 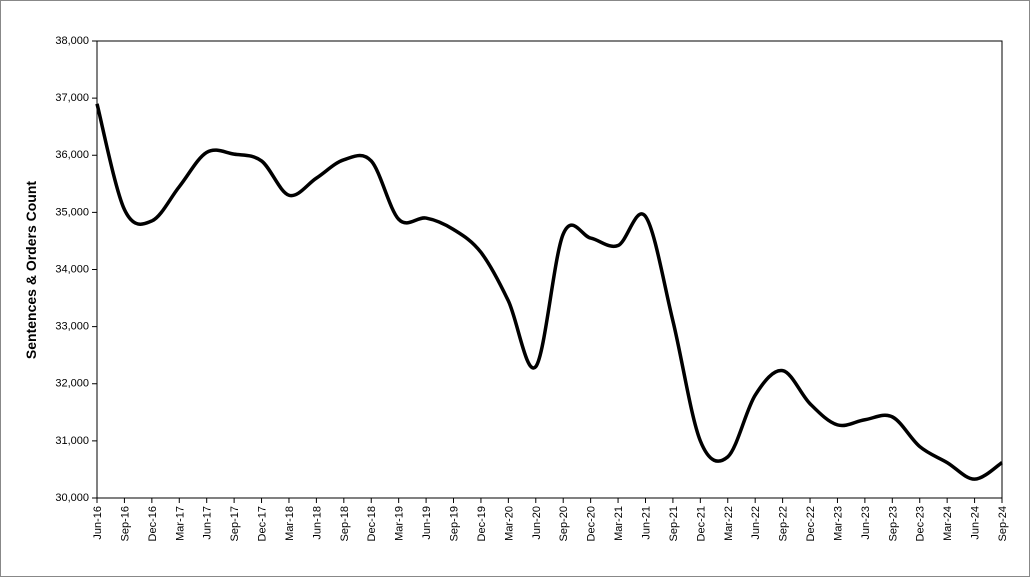 I want to click on x-tick-label: Mar-21, so click(x=619, y=523).